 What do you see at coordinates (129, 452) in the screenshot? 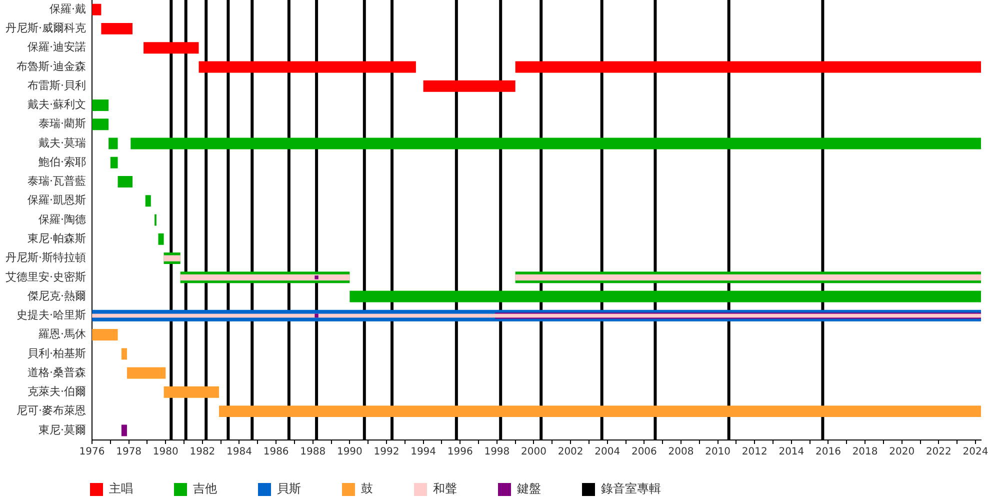
I see `x-tick-label: 1978` at bounding box center [129, 452].